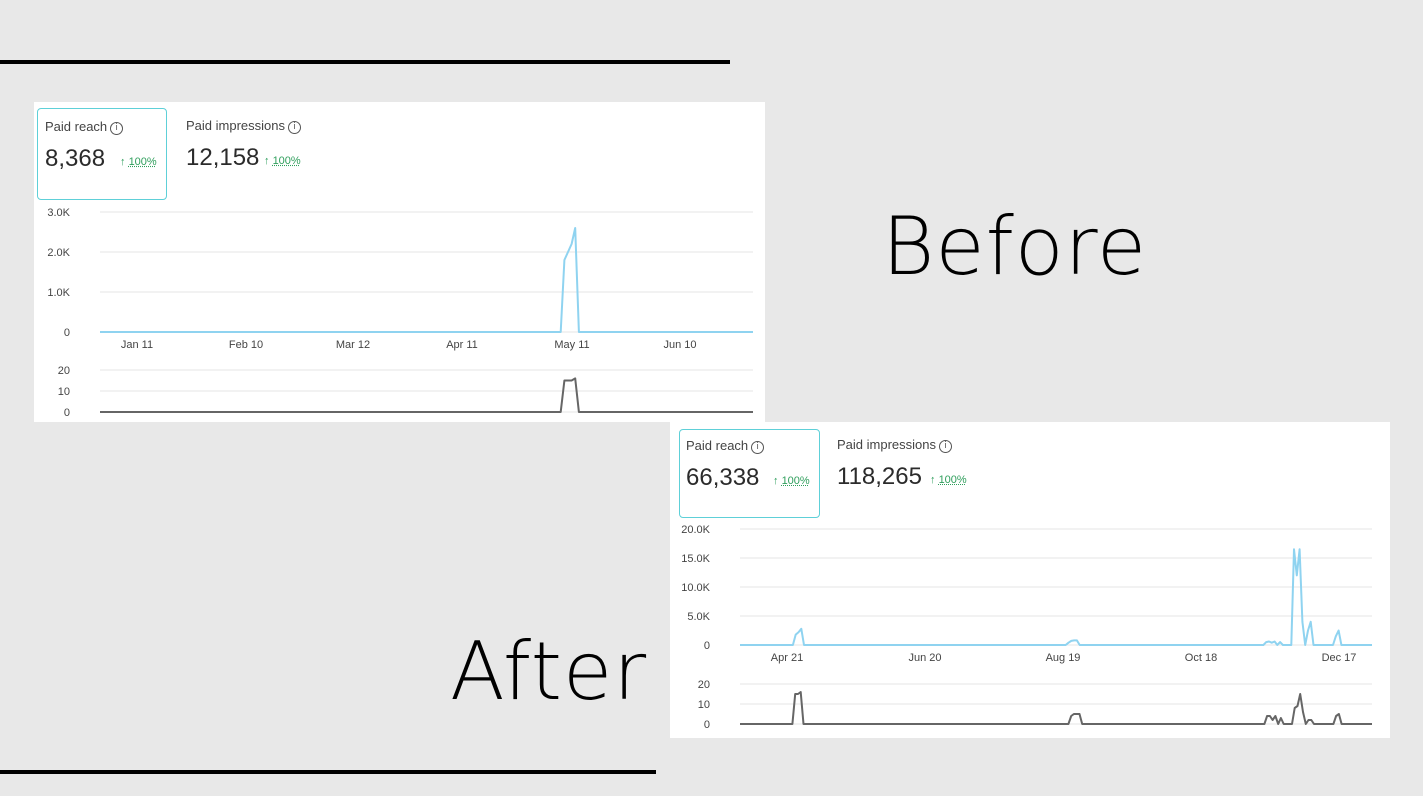  Describe the element at coordinates (462, 345) in the screenshot. I see `x-tick-label: Apr 11` at that location.